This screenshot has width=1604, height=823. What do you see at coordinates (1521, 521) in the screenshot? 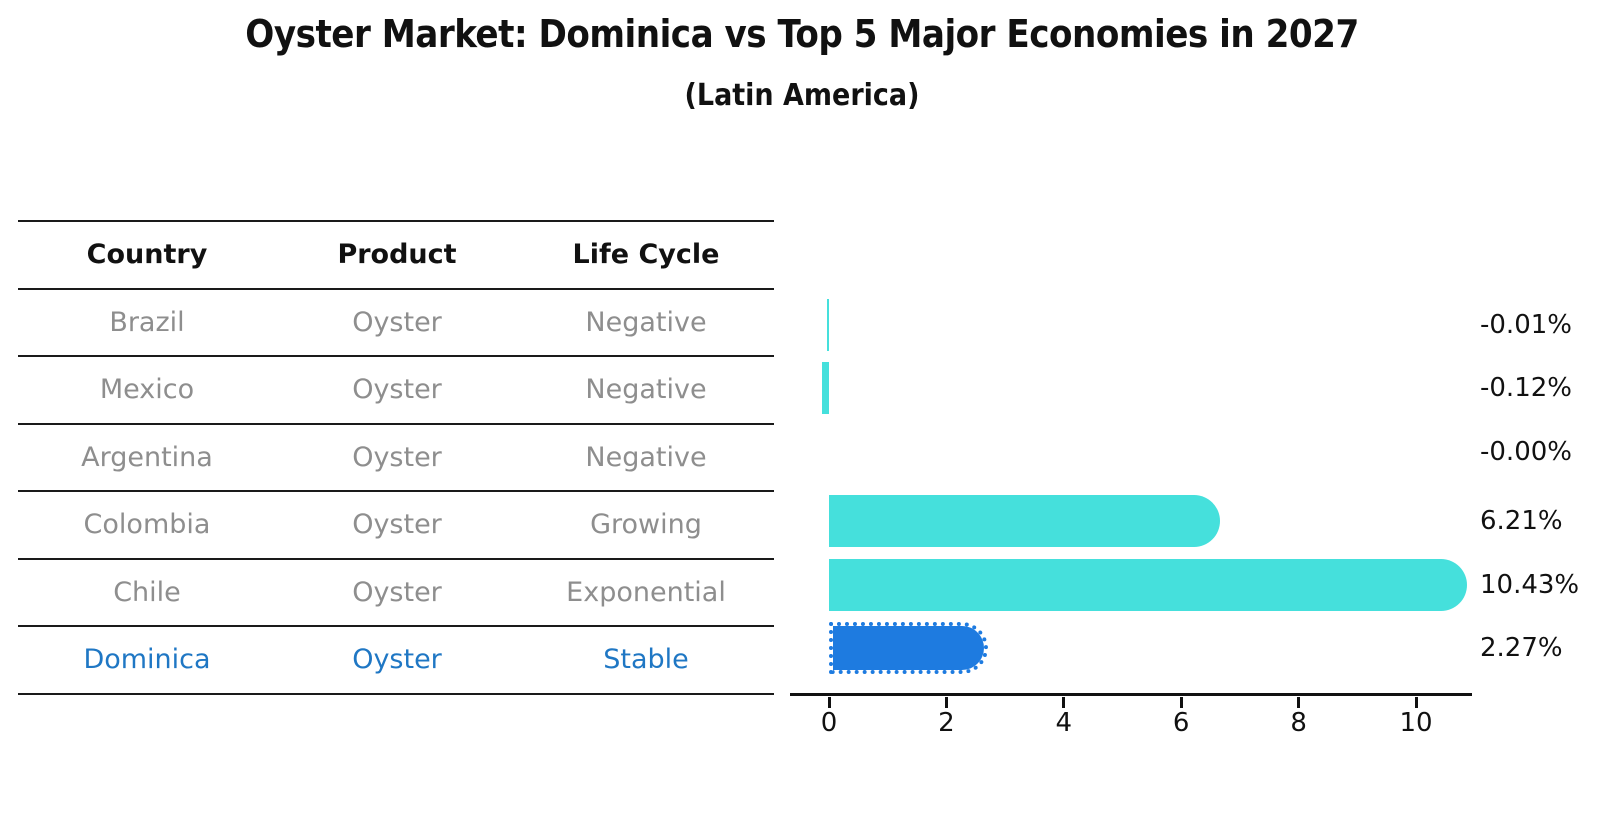
I see `value-label-colombia: 6.21%` at bounding box center [1521, 521].